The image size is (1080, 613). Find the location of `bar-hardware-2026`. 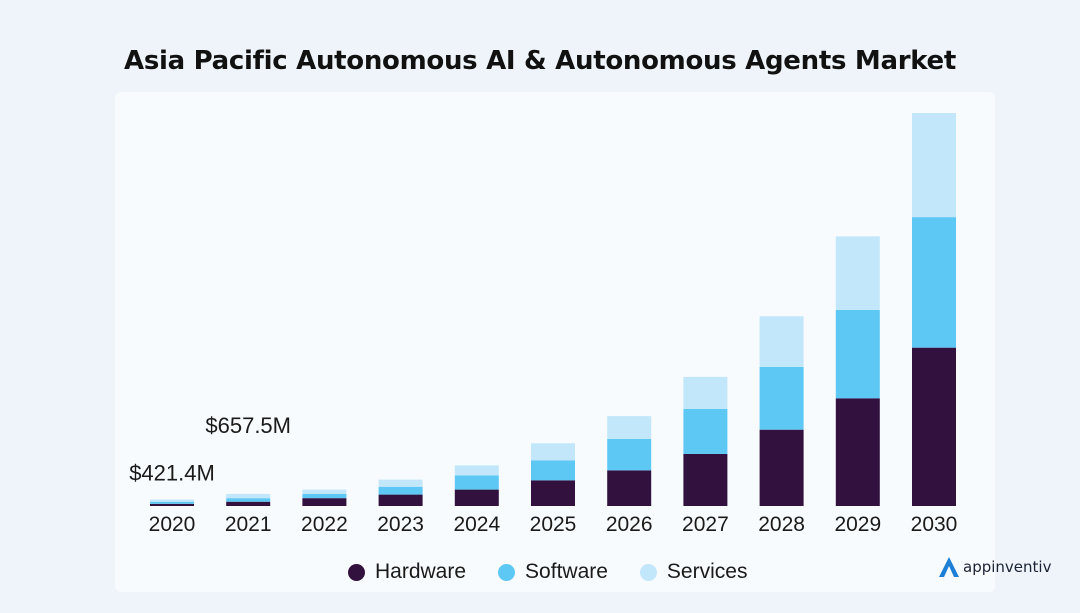

bar-hardware-2026 is located at coordinates (629, 488).